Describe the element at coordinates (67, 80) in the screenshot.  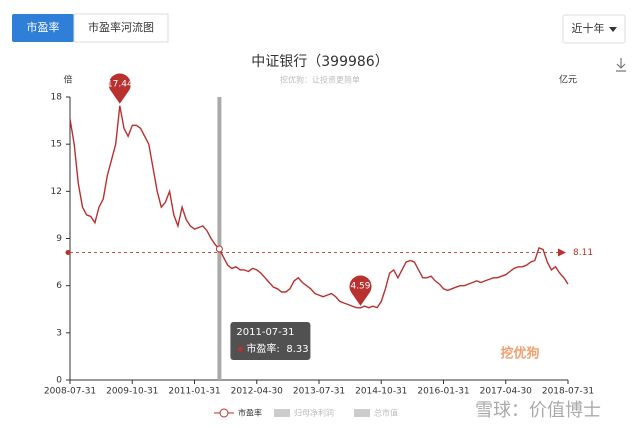
I see `y-axis-label: 倍` at that location.